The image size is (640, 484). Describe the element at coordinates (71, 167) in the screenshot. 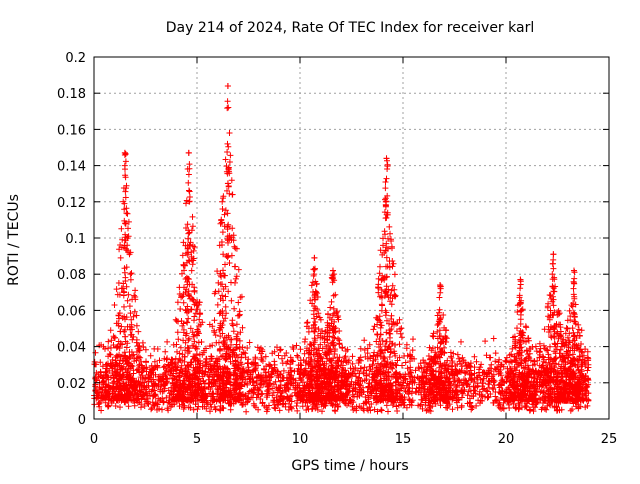

I see `y-tick-label: 0.14` at that location.